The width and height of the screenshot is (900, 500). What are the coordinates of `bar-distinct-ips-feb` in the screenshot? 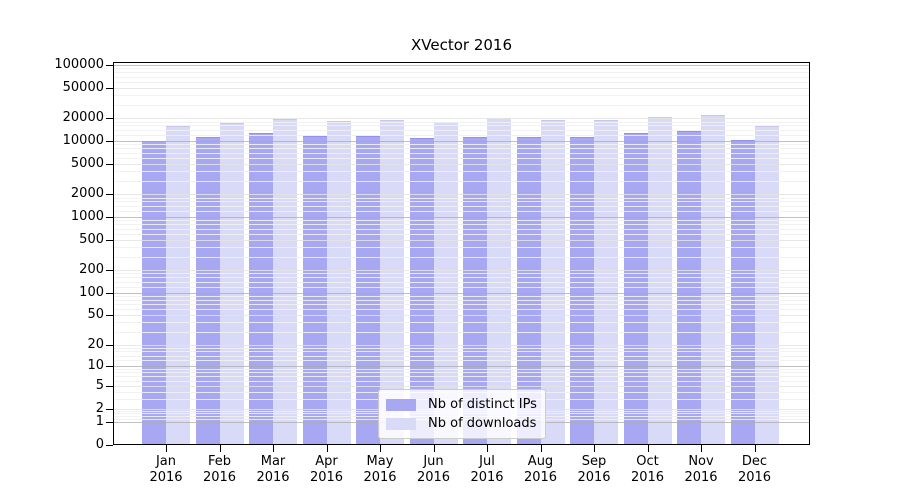 It's located at (207, 290).